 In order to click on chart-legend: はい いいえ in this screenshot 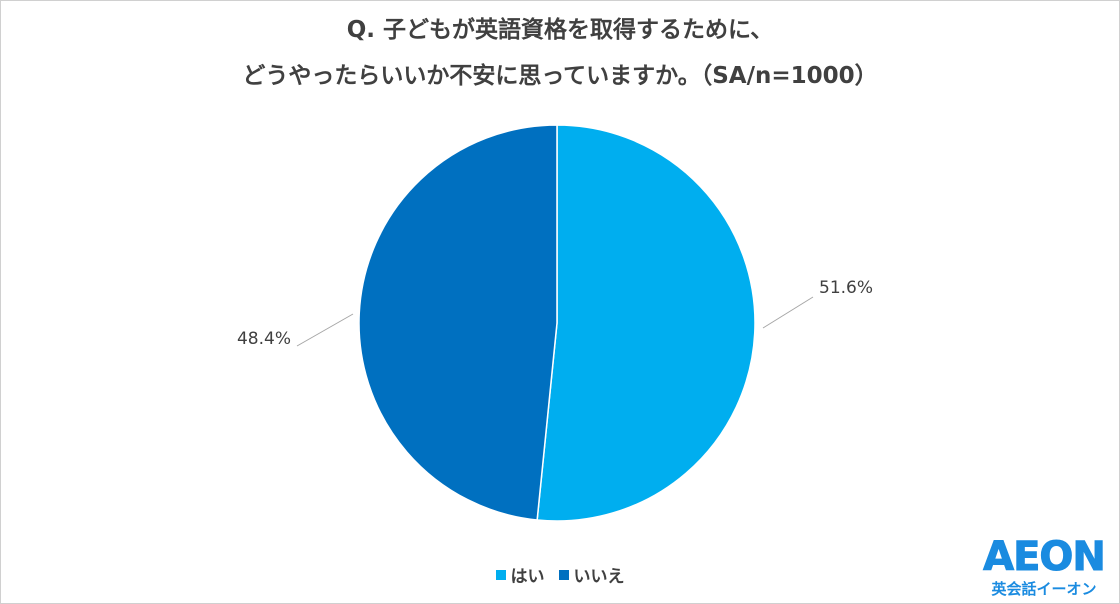, I will do `click(560, 574)`.